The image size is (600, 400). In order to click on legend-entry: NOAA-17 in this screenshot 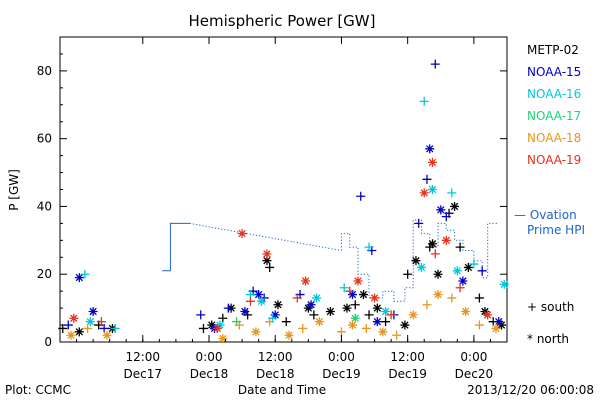, I will do `click(554, 116)`.